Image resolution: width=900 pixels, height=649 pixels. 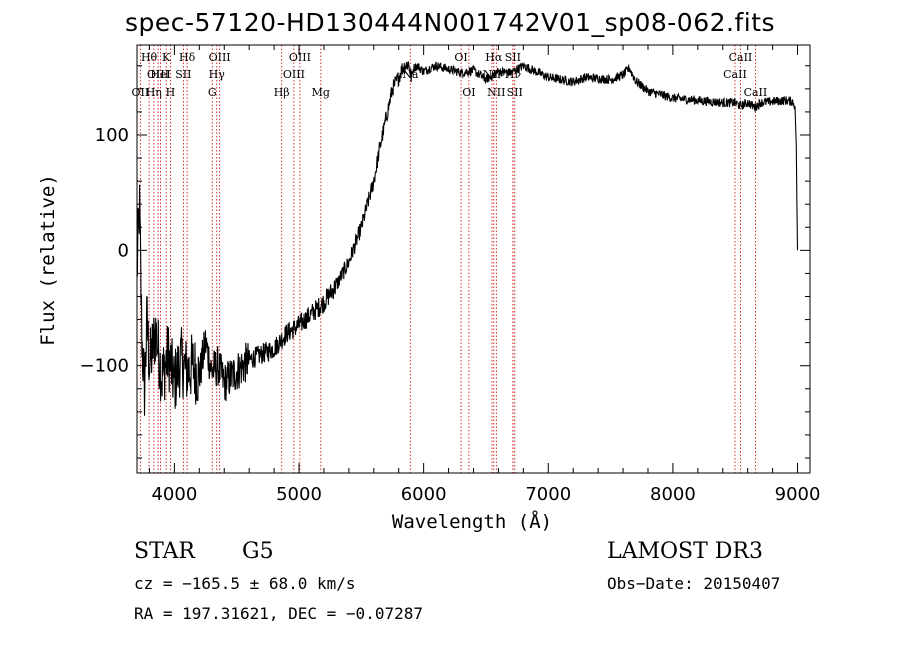 What do you see at coordinates (685, 551) in the screenshot?
I see `survey-name: LAMOST DR3` at bounding box center [685, 551].